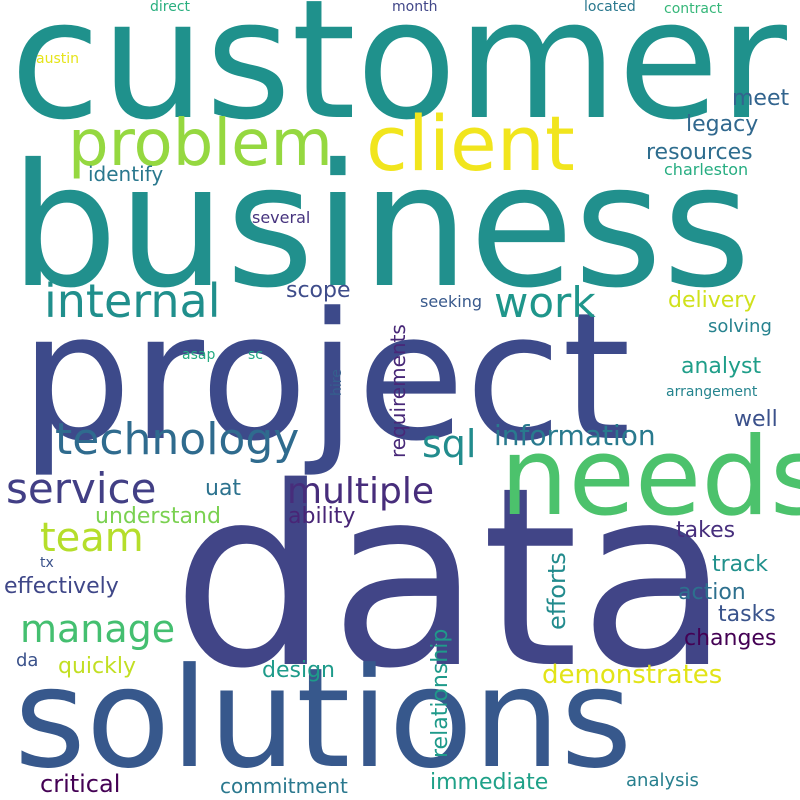  I want to click on word-charleston: charleston, so click(706, 169).